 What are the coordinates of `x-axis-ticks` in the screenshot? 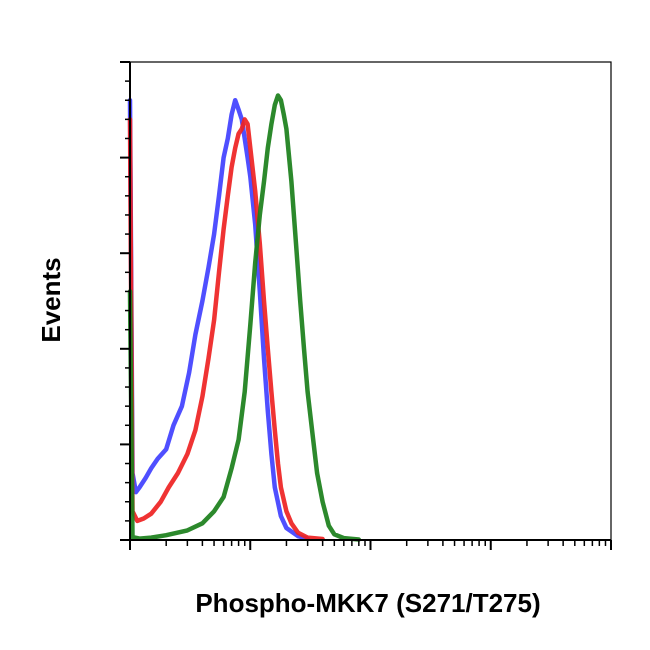 It's located at (370, 545).